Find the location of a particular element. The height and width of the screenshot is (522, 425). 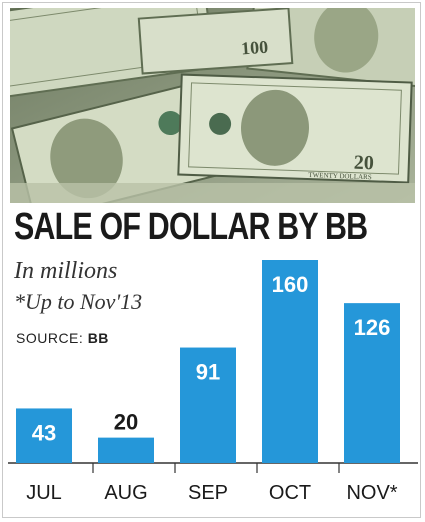

bar-value-label: 20 is located at coordinates (126, 422).